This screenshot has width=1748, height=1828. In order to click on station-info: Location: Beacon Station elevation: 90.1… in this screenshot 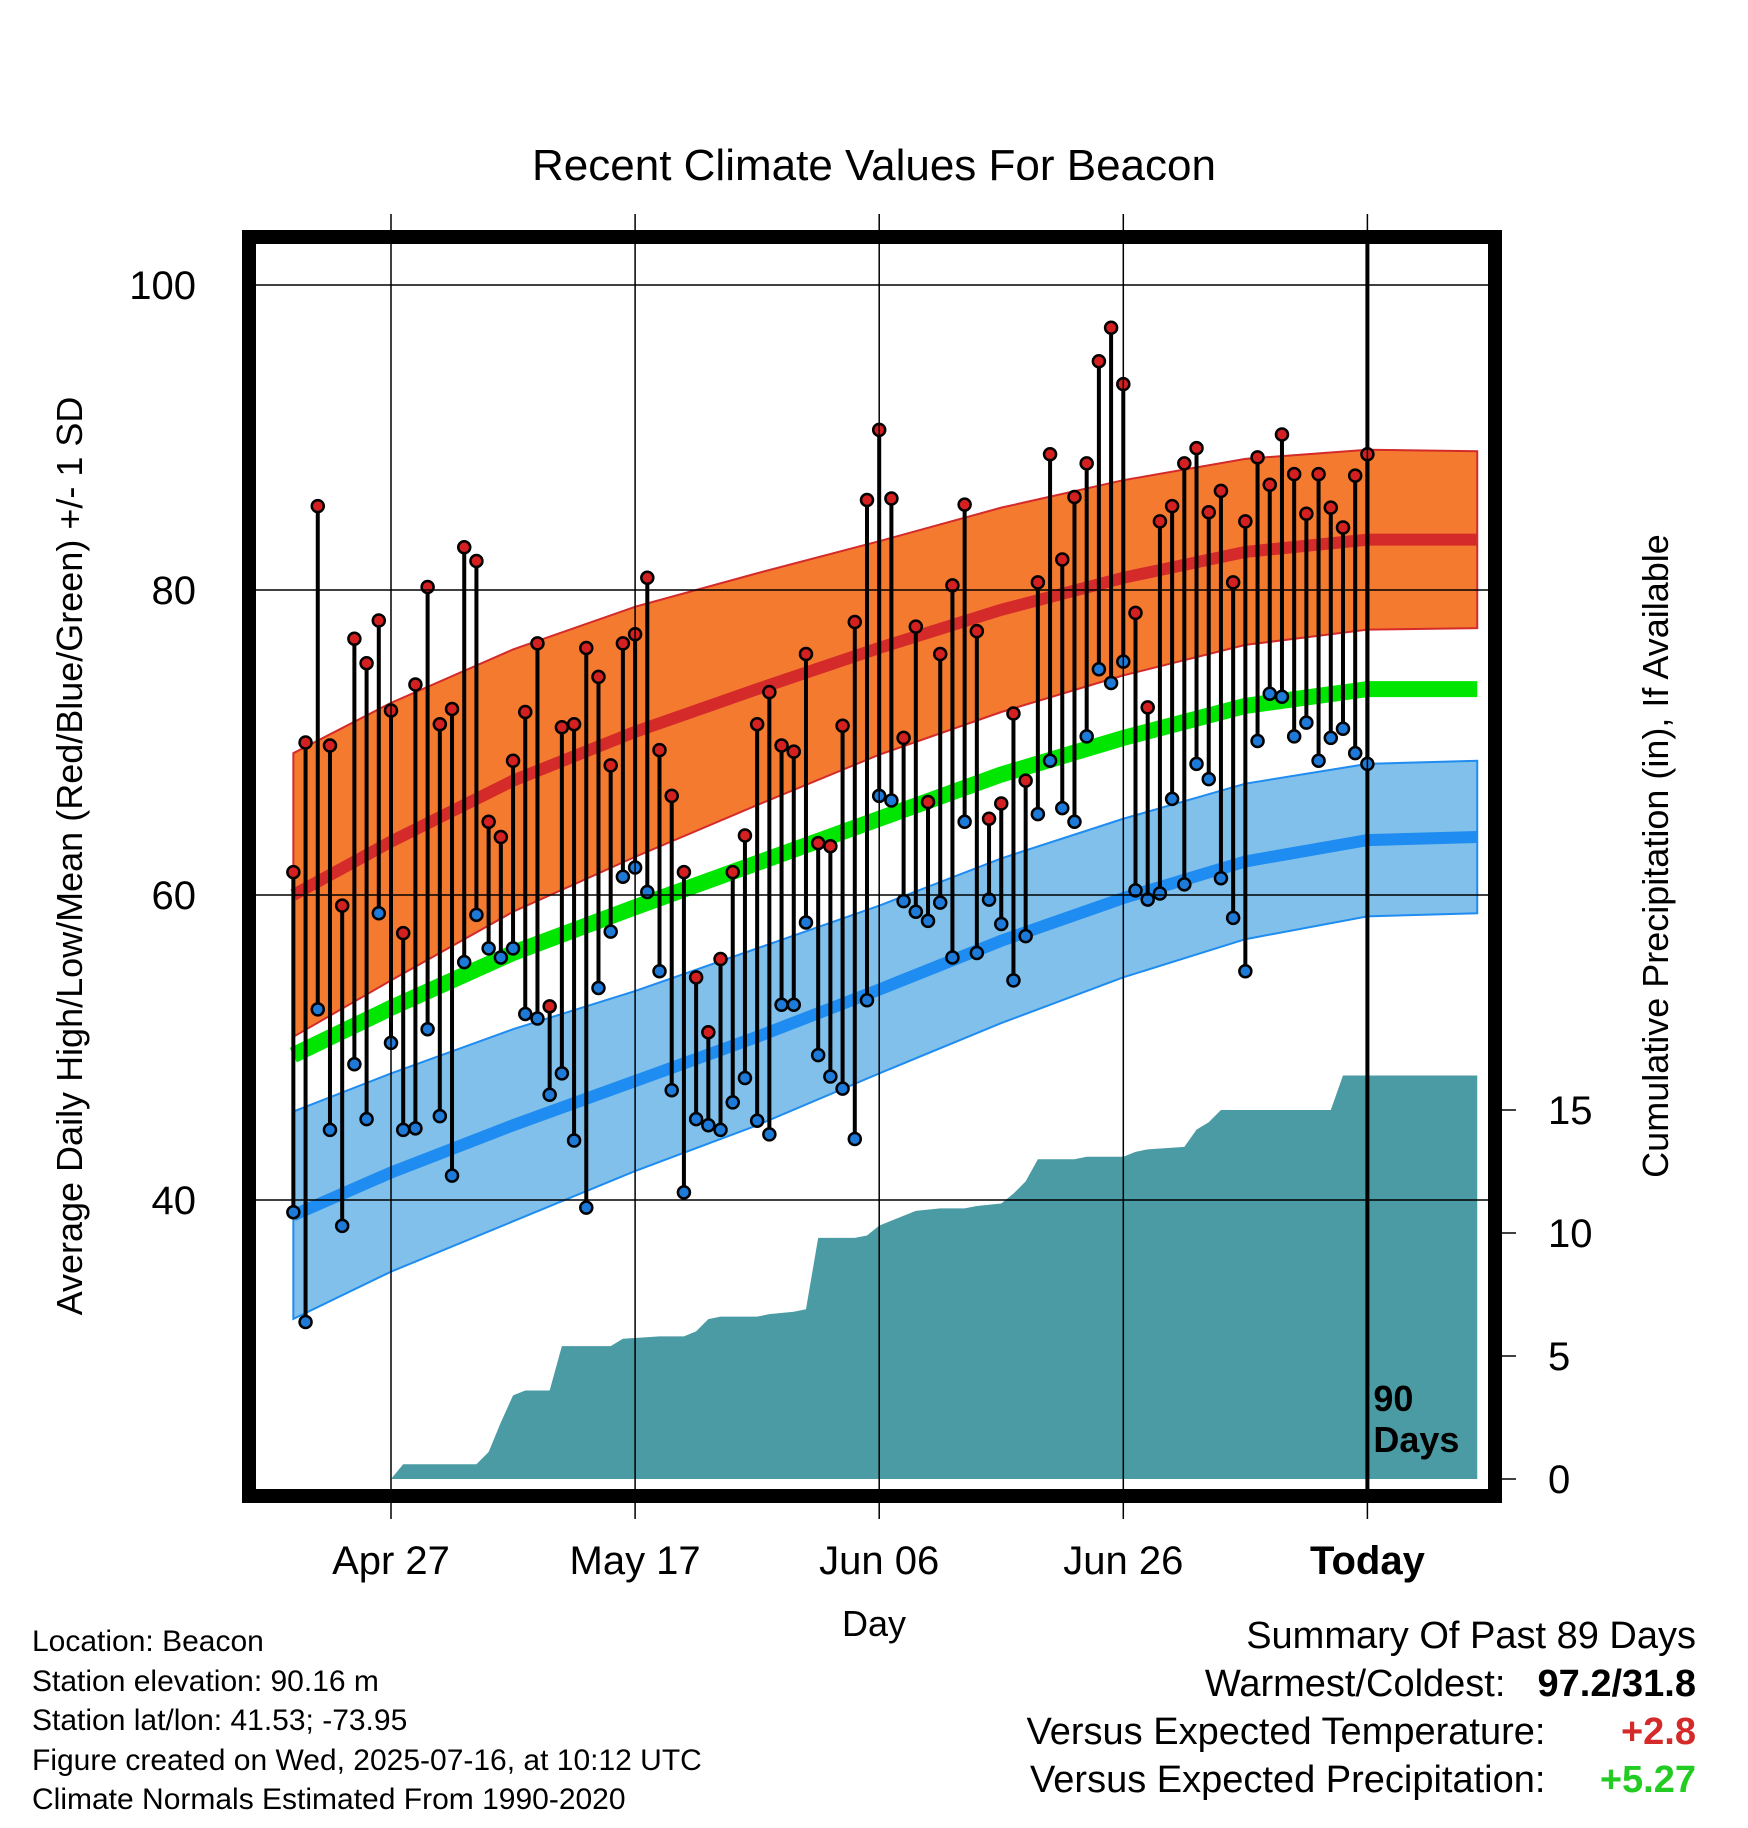, I will do `click(367, 1721)`.